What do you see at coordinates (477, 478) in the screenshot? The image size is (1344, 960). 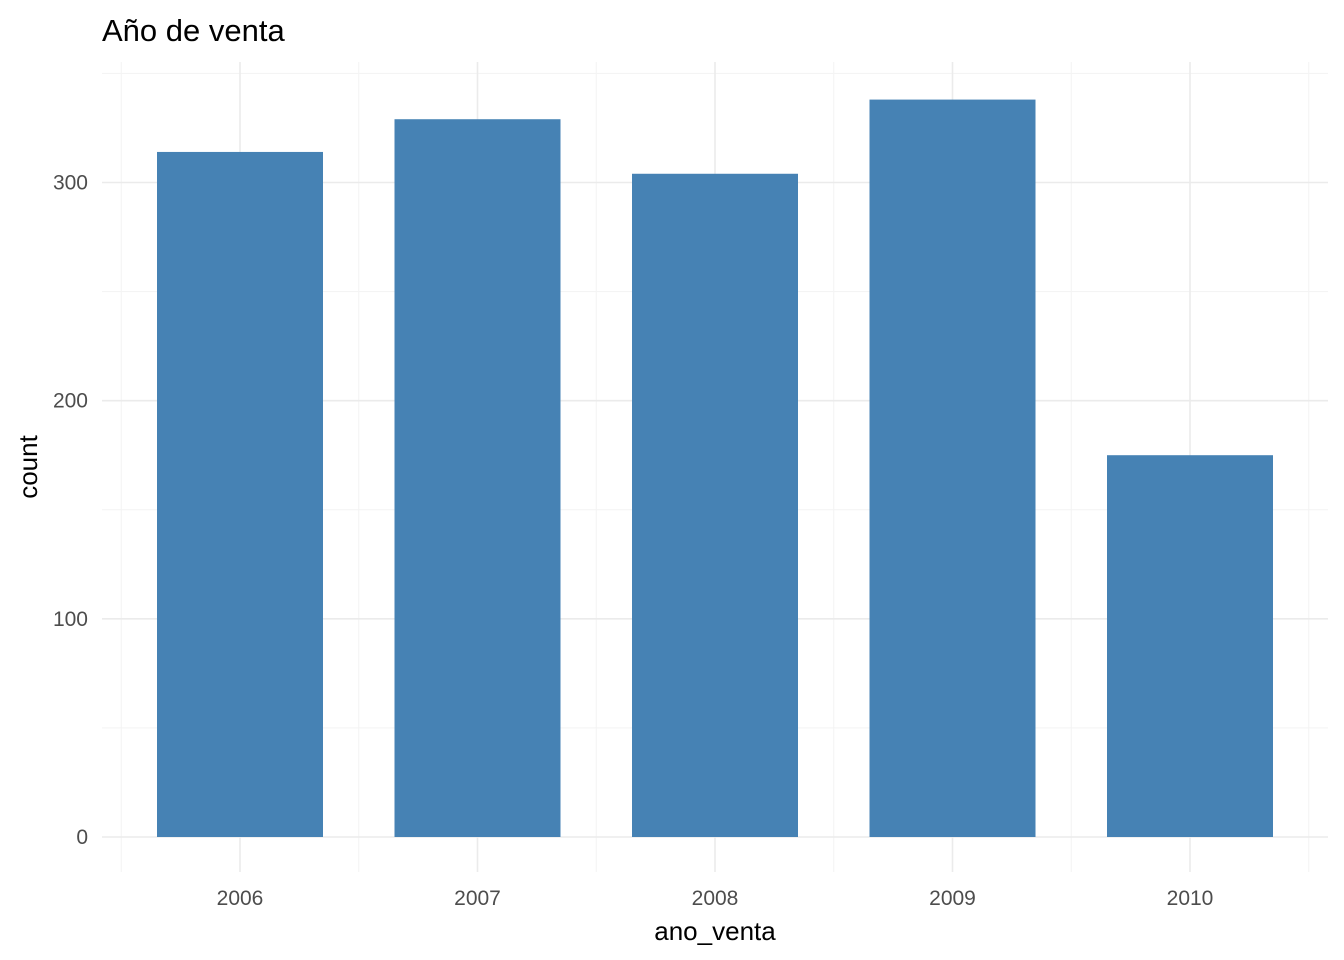 I see `bar-2007` at bounding box center [477, 478].